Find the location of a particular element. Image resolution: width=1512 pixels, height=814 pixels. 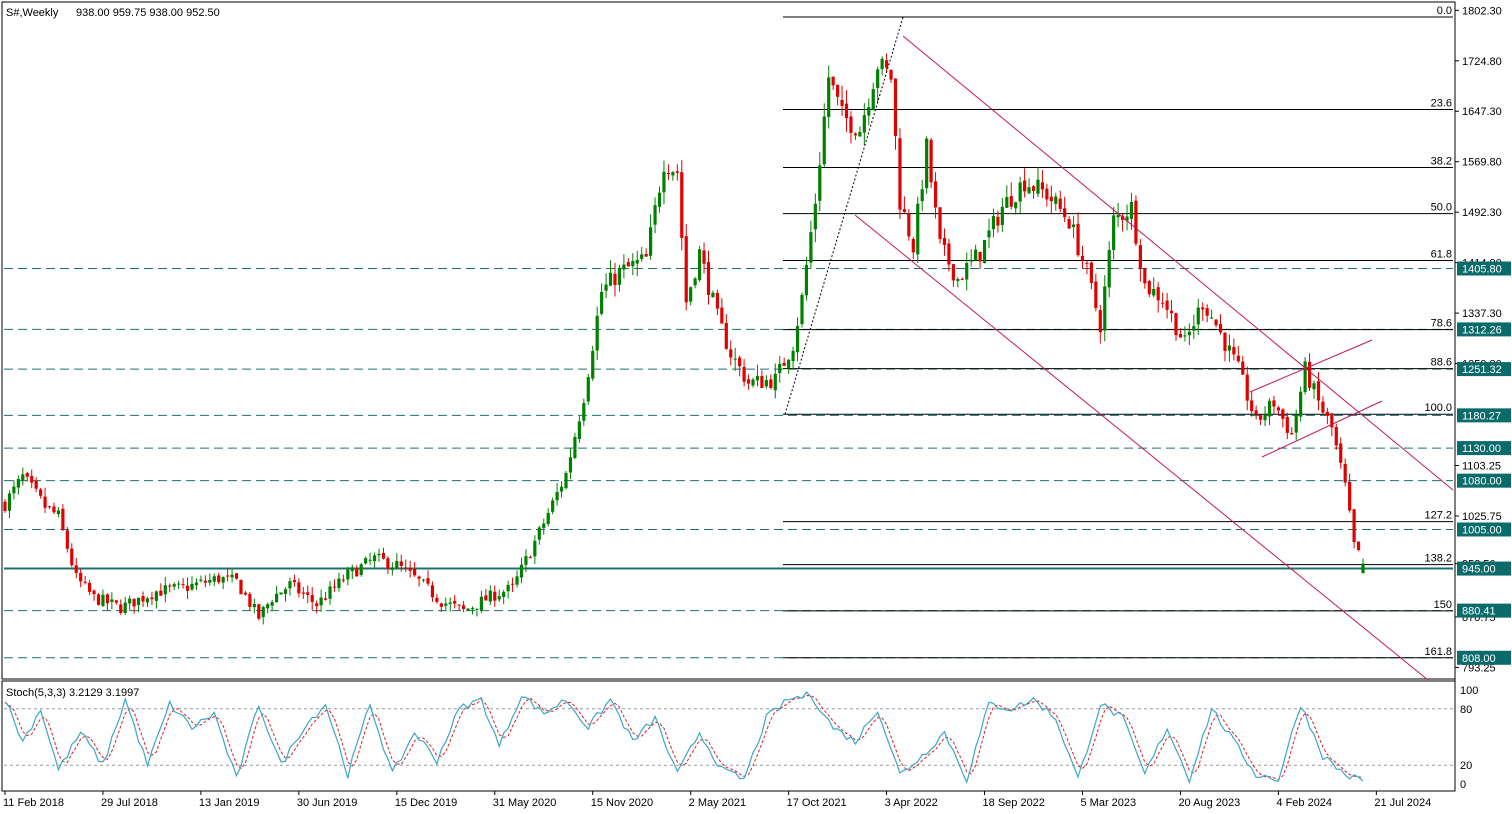

fib-anchor-line is located at coordinates (844, 215).